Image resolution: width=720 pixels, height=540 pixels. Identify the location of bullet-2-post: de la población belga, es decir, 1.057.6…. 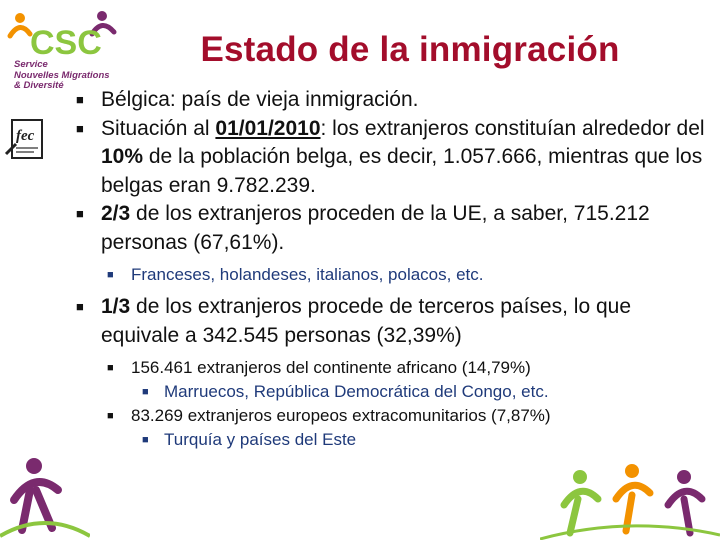
(402, 171).